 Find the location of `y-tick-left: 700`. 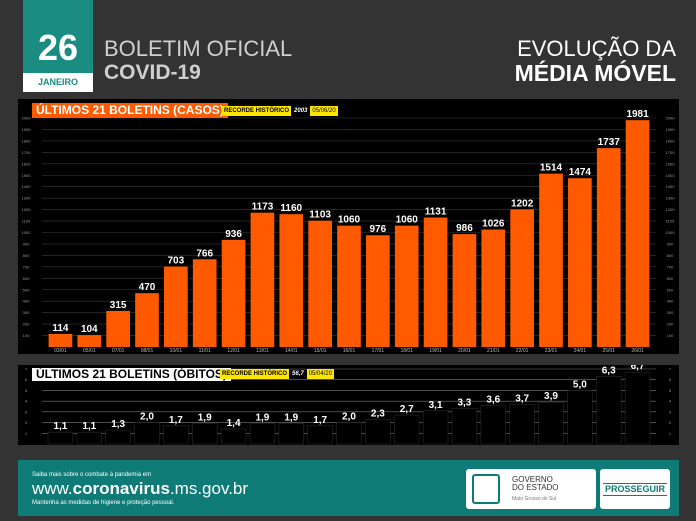

y-tick-left: 700 is located at coordinates (26, 266).